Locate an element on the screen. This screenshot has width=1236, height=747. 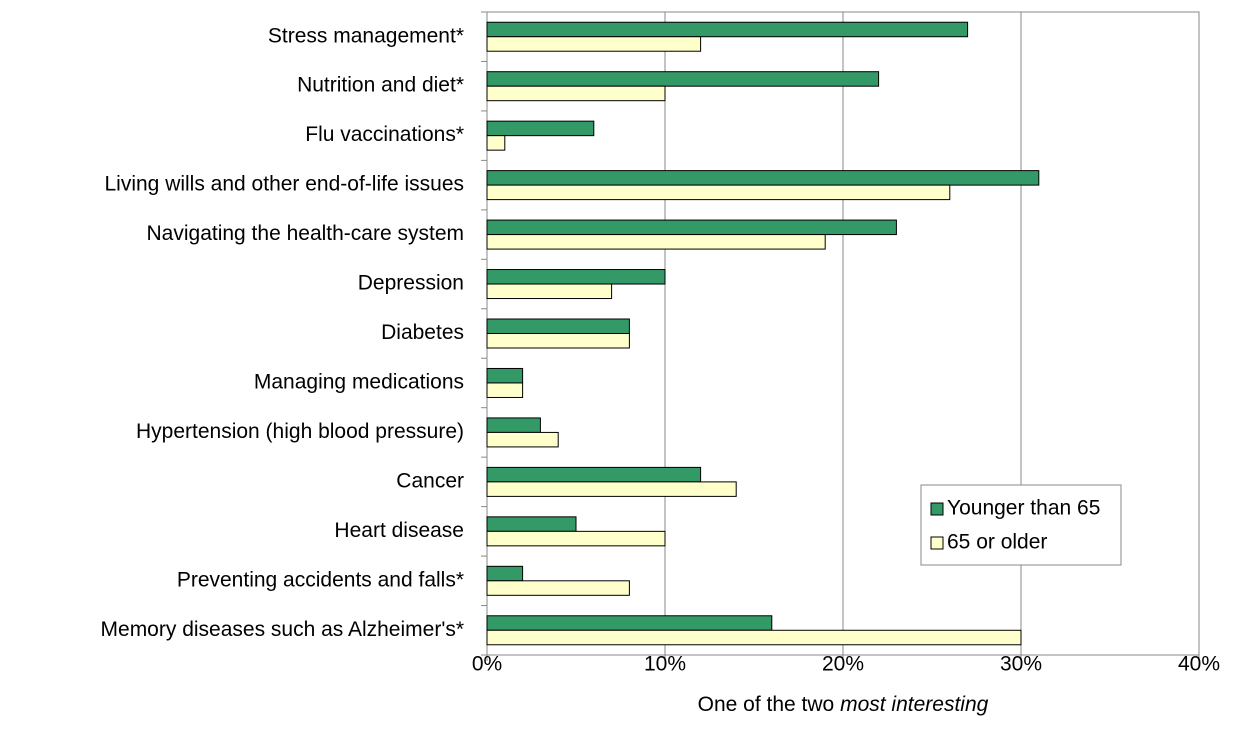
x-tick-label: 0% is located at coordinates (487, 664).